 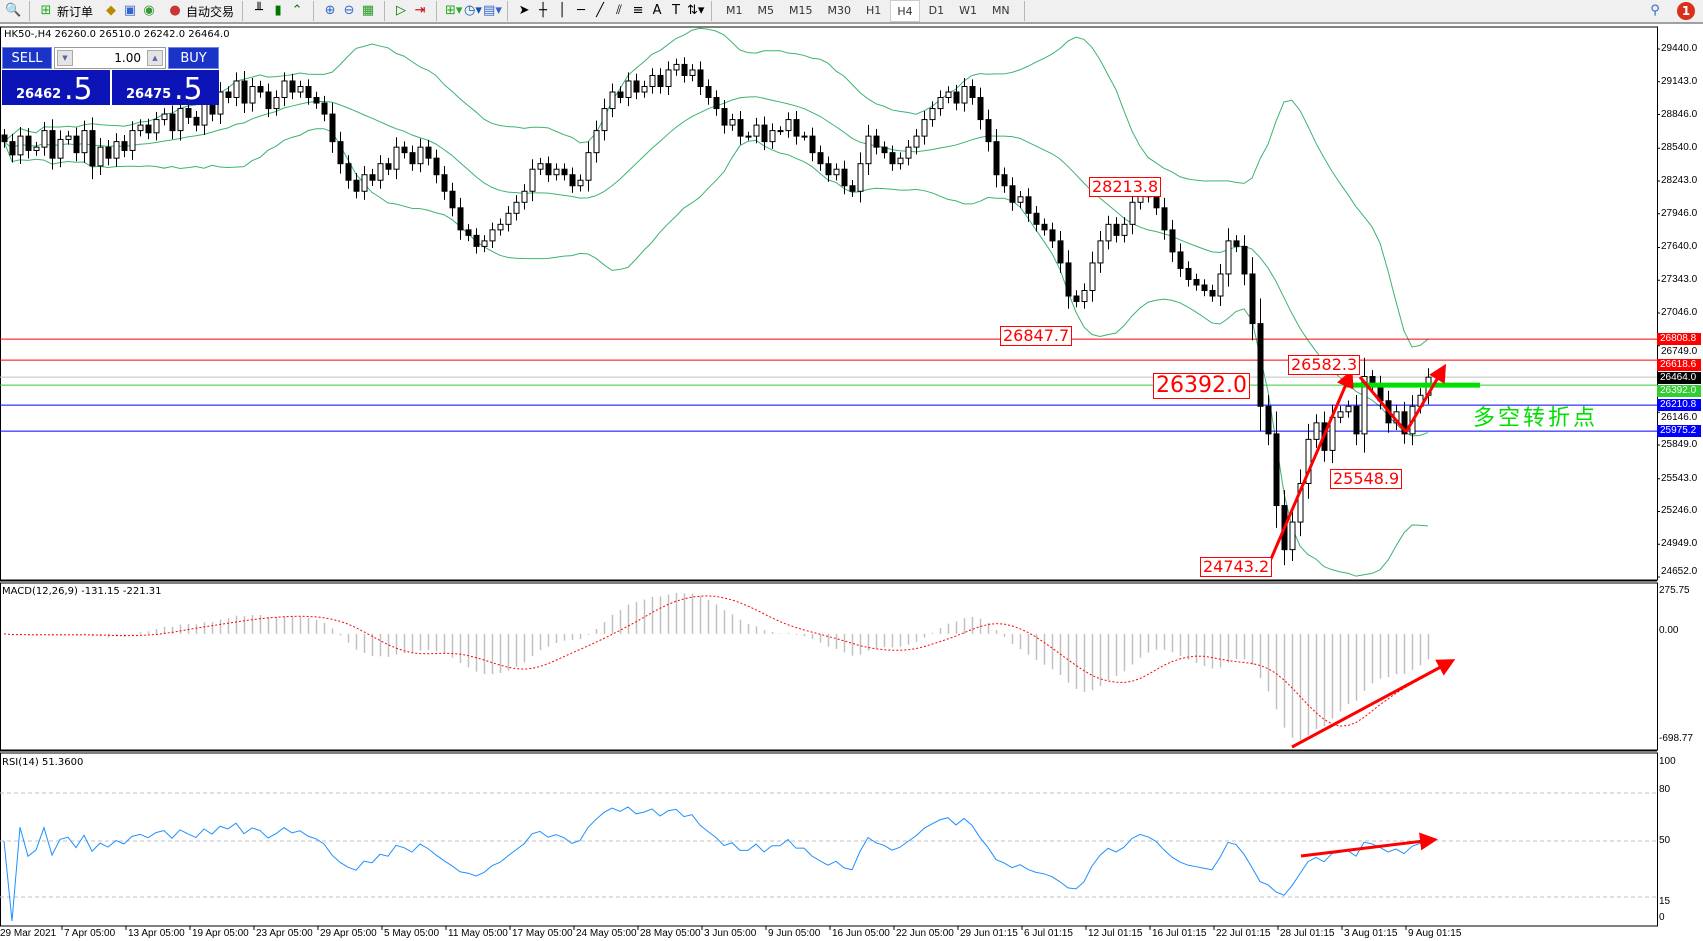 I want to click on trendline-icon: ╱, so click(x=600, y=10).